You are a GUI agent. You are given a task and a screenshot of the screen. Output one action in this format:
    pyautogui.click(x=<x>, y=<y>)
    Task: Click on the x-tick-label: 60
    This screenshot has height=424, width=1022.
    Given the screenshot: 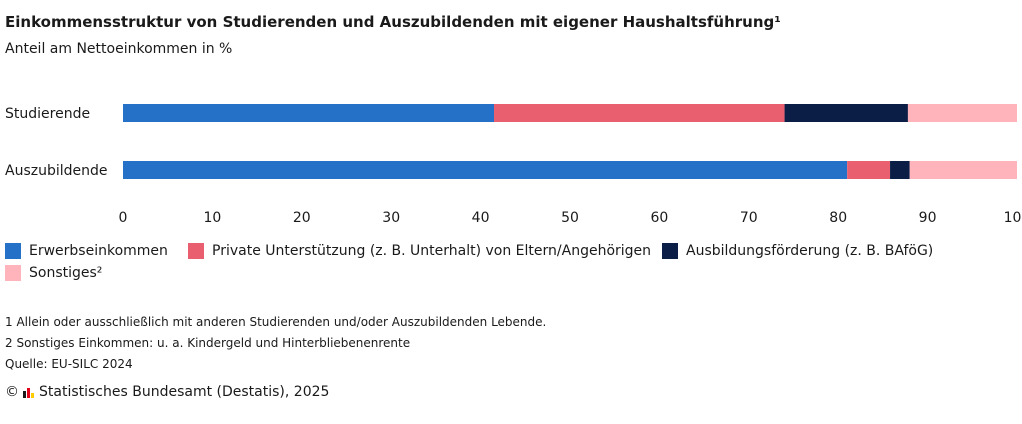 What is the action you would take?
    pyautogui.click(x=659, y=218)
    